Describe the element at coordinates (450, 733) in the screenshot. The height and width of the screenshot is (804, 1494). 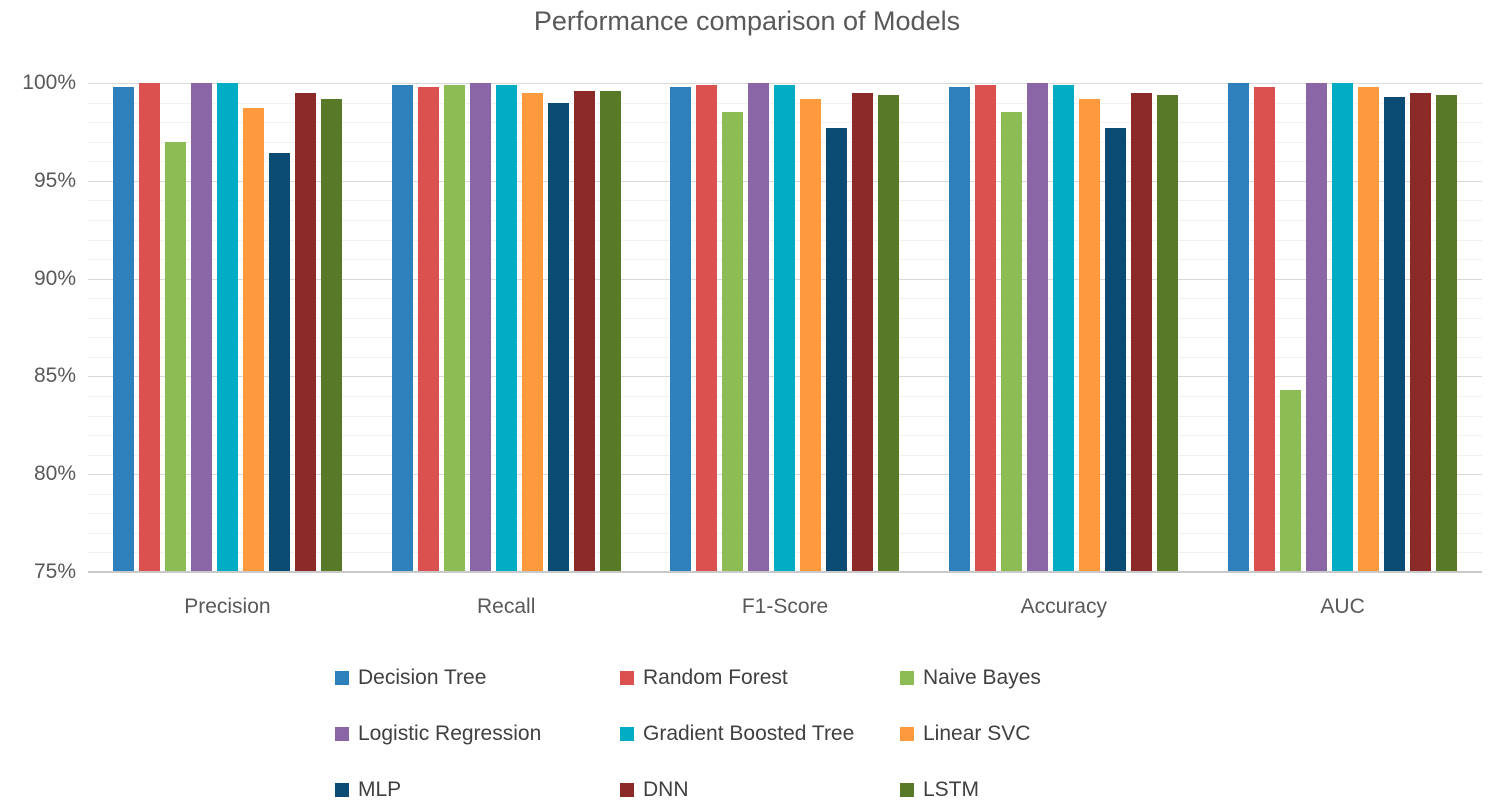
I see `legend-label: Logistic Regression` at that location.